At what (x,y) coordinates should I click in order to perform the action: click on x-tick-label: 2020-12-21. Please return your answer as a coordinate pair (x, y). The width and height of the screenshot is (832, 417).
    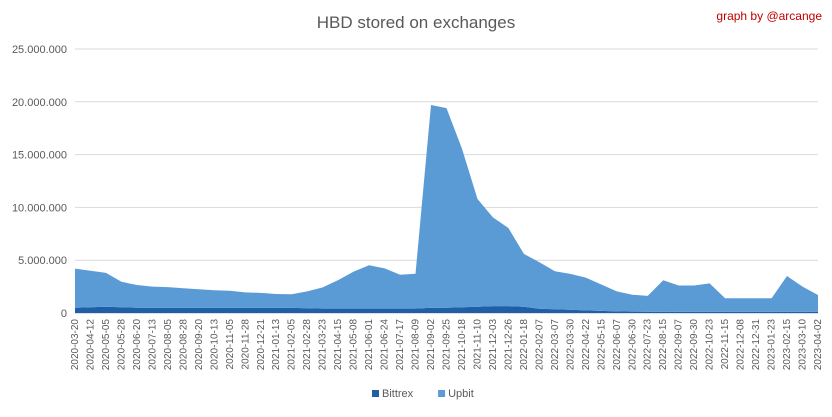
    Looking at the image, I should click on (261, 345).